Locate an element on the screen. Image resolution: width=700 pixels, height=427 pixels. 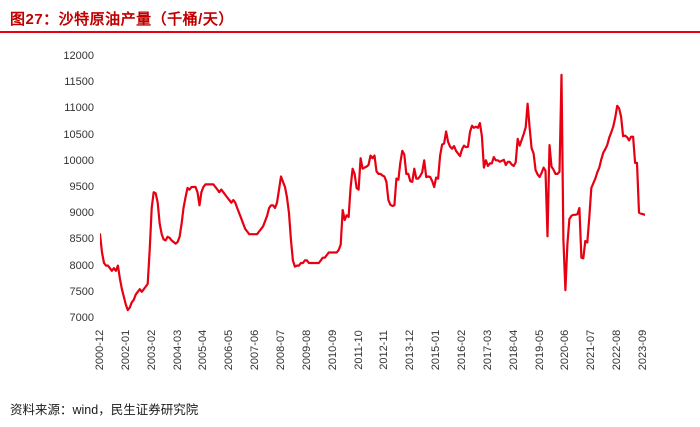
y-axis-label: 7500 is located at coordinates (81, 291).